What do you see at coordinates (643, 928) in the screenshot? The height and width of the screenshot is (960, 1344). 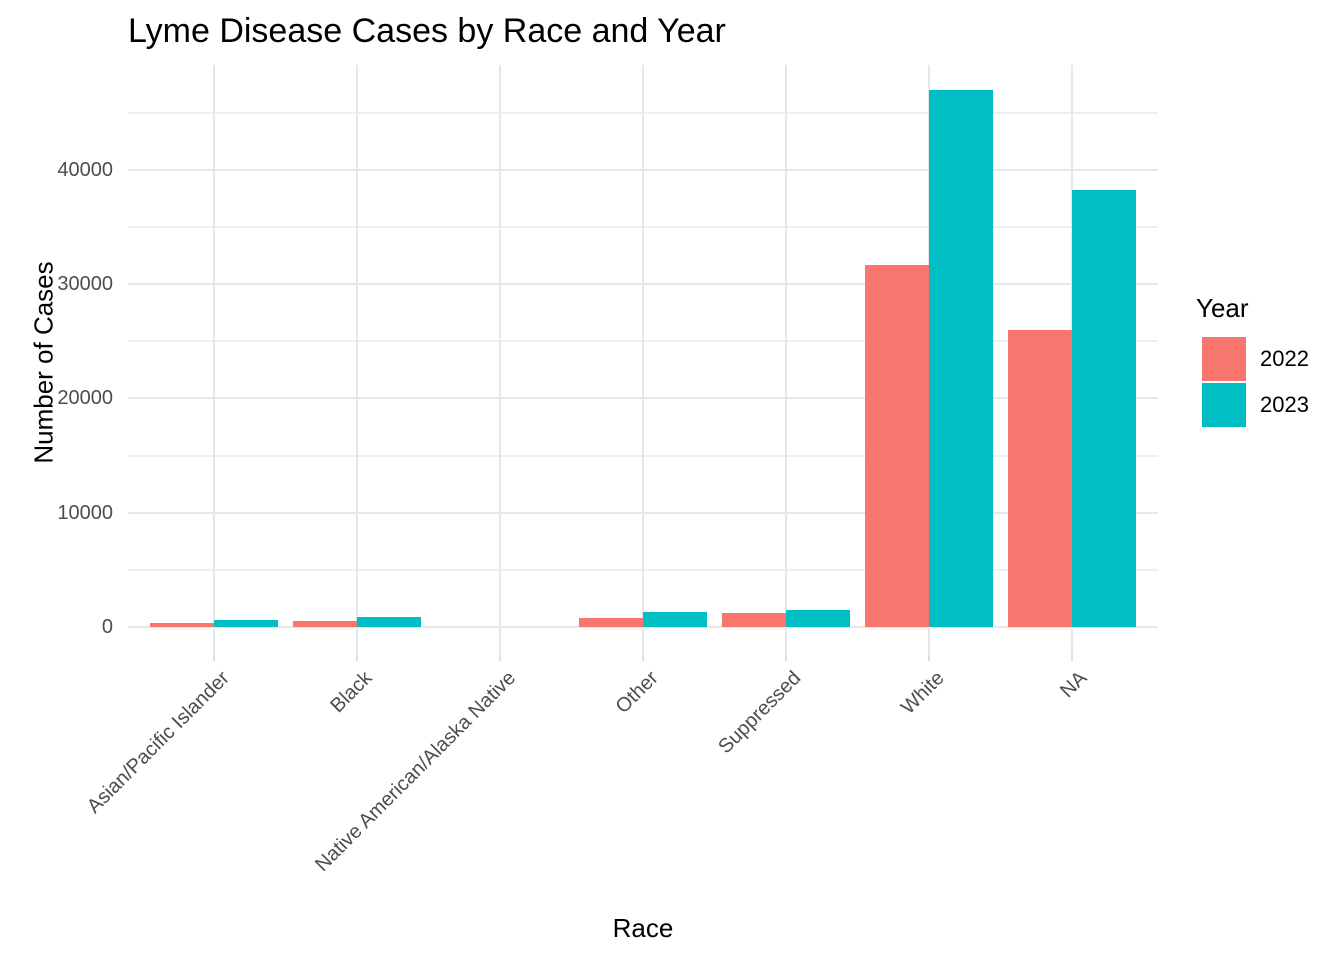 I see `x-axis-title: Race` at bounding box center [643, 928].